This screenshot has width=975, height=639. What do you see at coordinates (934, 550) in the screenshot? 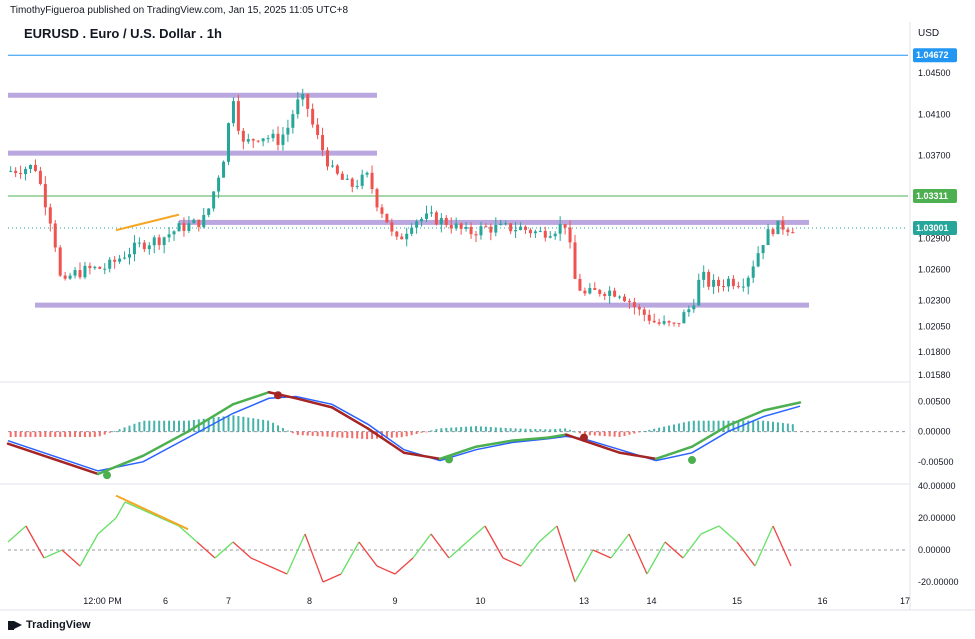
I see `momentum-tick-label: 0.00000` at bounding box center [934, 550].